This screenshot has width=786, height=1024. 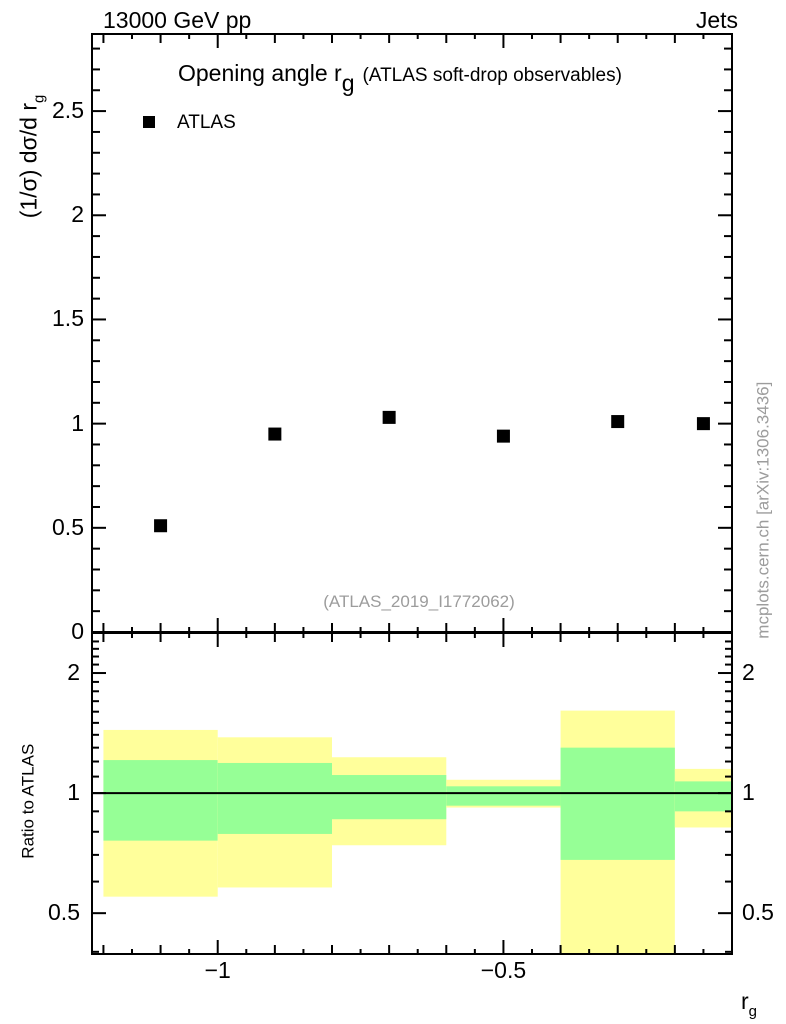 I want to click on ratio-band-inner-bin2, so click(x=274, y=798).